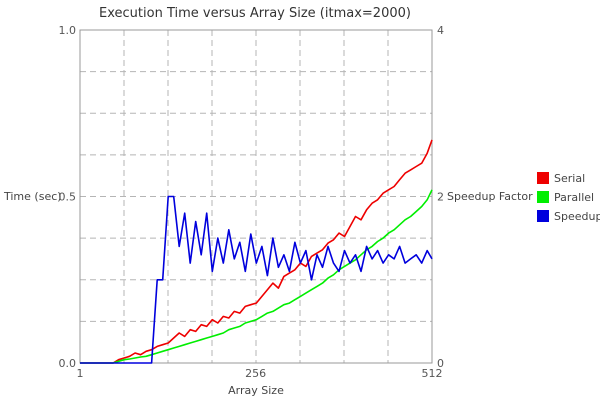  I want to click on legend: Serial Parallel Speedup, so click(568, 197).